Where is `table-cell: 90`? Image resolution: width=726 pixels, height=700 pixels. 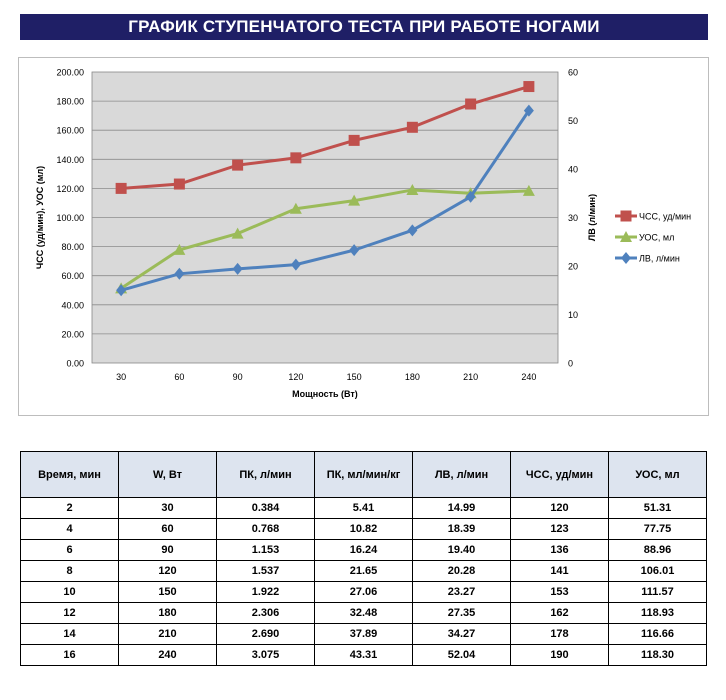
table-cell: 90 is located at coordinates (167, 550).